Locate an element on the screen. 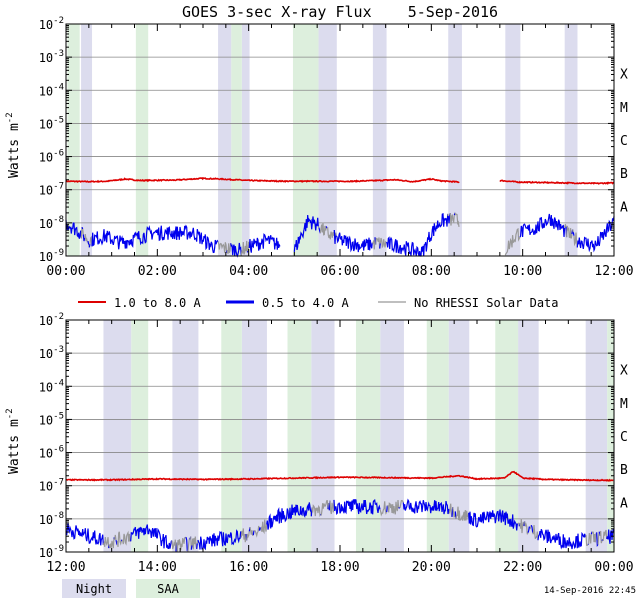  y-axis-label: Watts m-2 is located at coordinates (13, 441).